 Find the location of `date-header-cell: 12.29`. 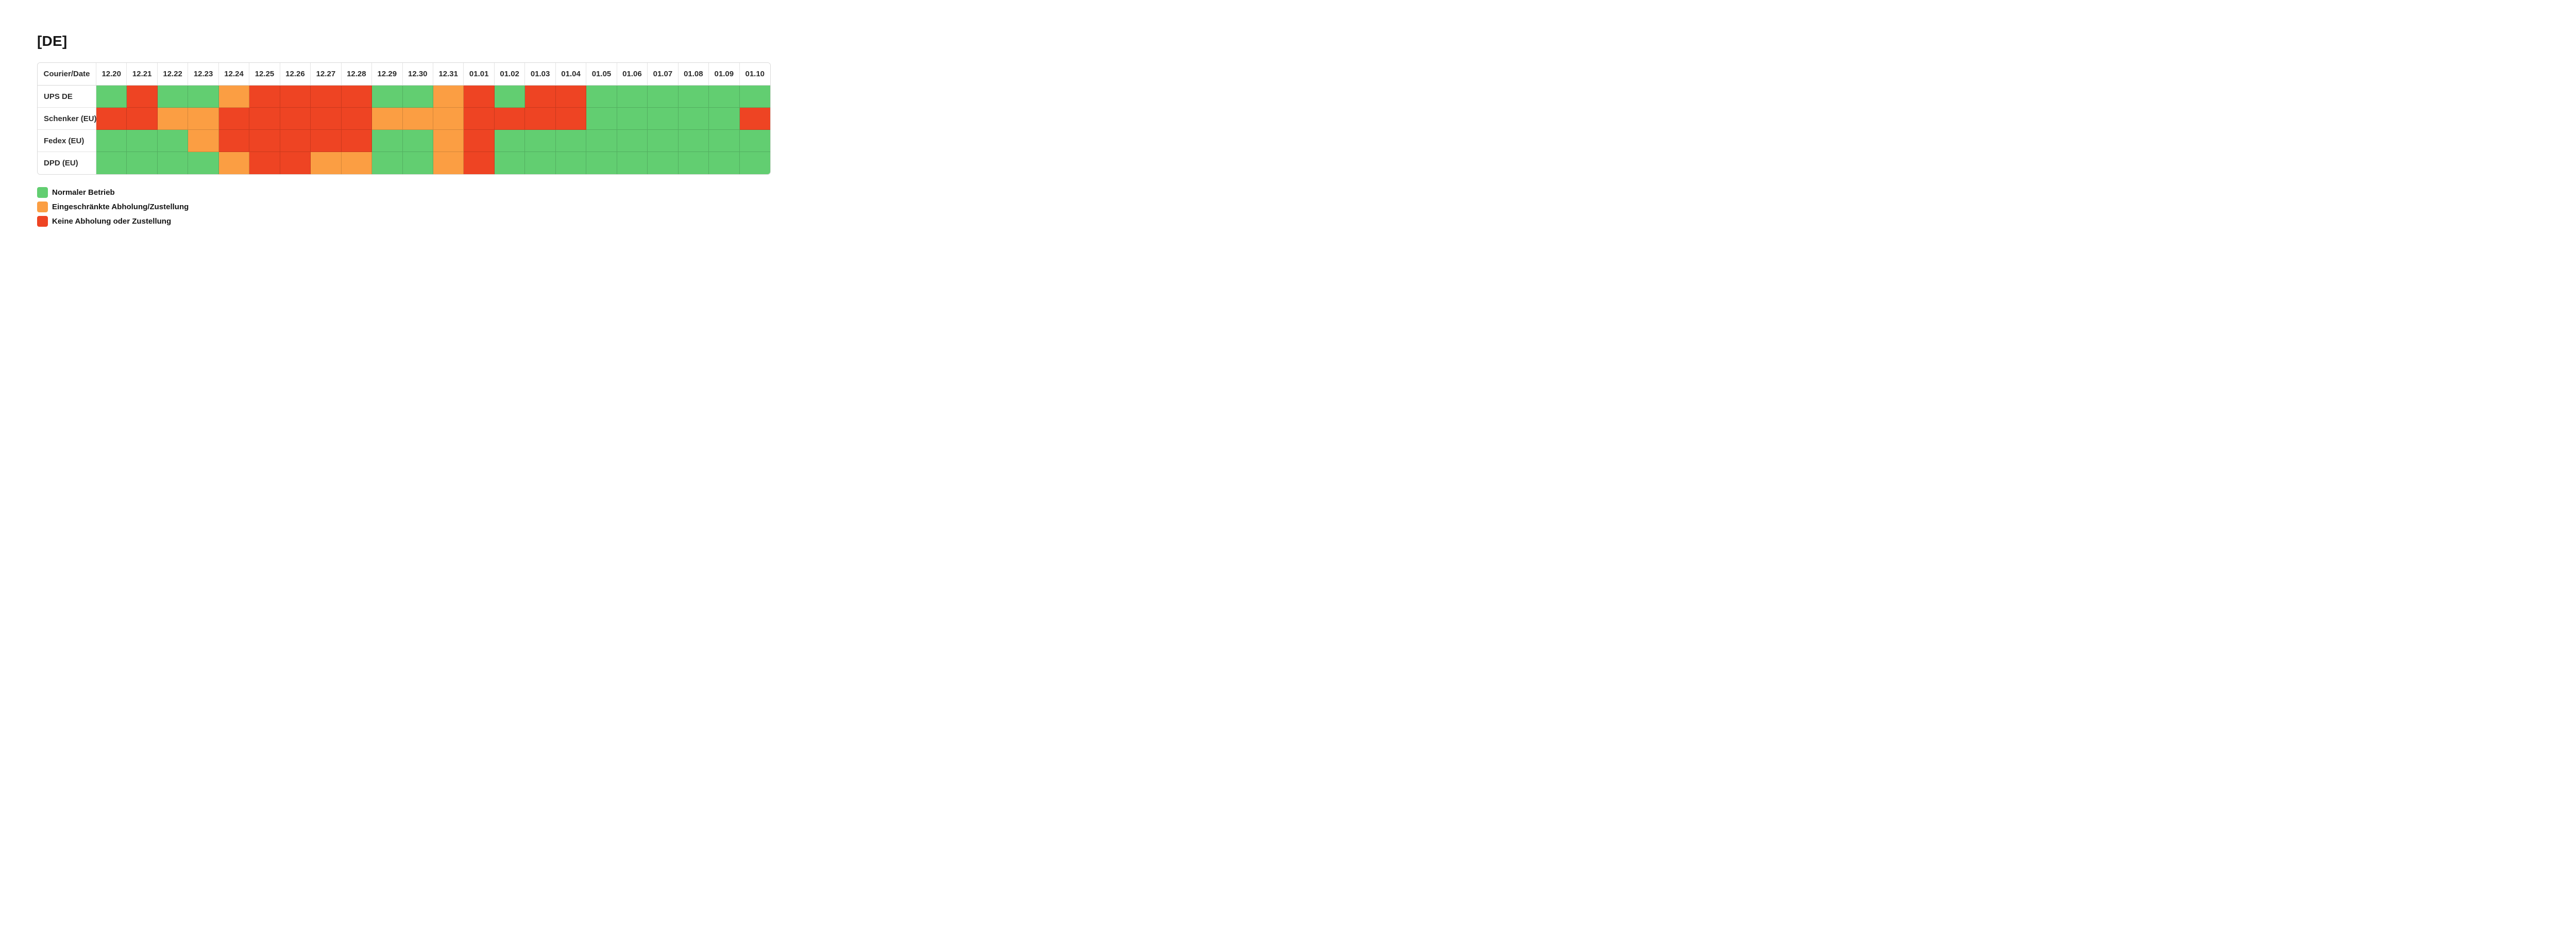

date-header-cell: 12.29 is located at coordinates (388, 74).